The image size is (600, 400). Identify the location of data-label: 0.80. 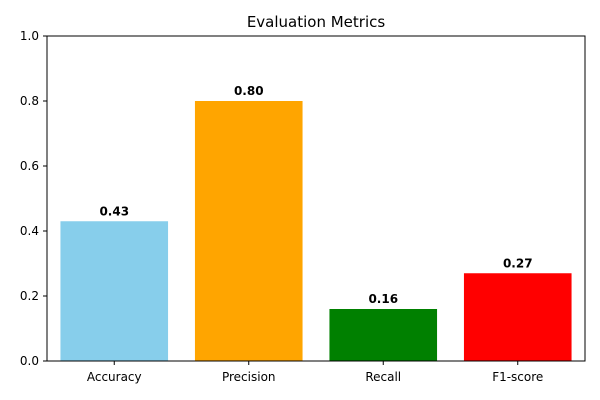
(249, 91).